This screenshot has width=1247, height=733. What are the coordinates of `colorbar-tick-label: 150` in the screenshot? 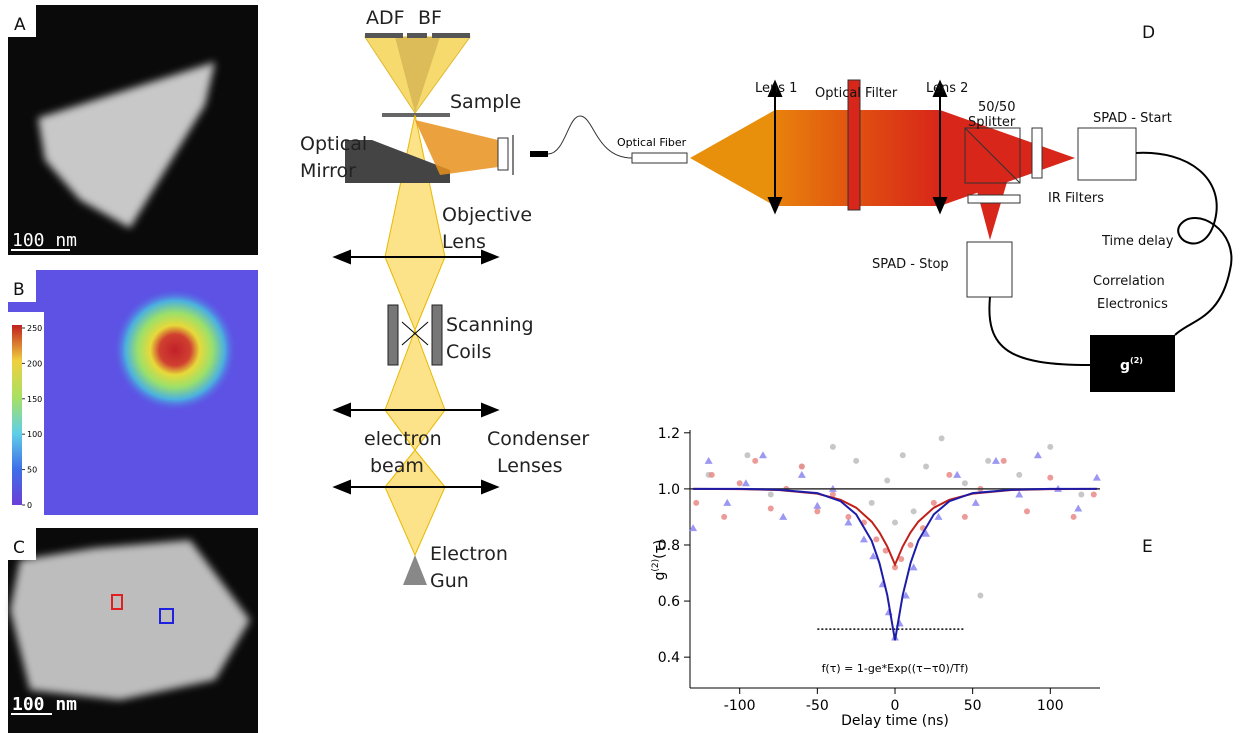 It's located at (34, 399).